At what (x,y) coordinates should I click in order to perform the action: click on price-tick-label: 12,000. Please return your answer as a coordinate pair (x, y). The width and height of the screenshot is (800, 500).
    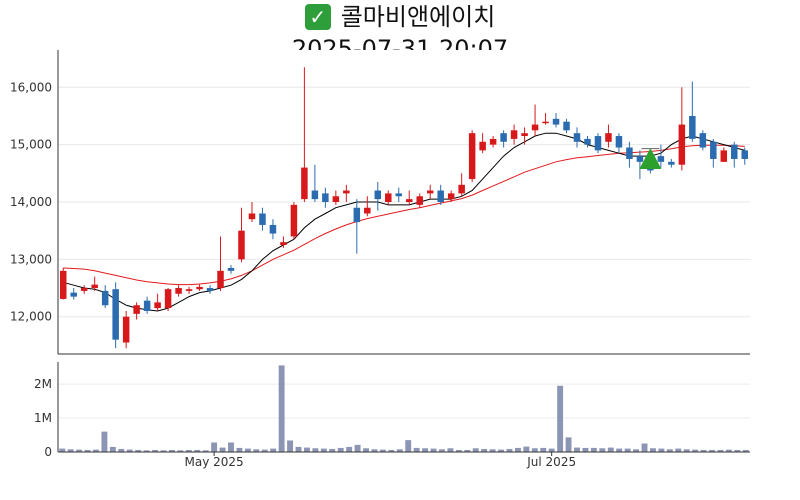
    Looking at the image, I should click on (31, 317).